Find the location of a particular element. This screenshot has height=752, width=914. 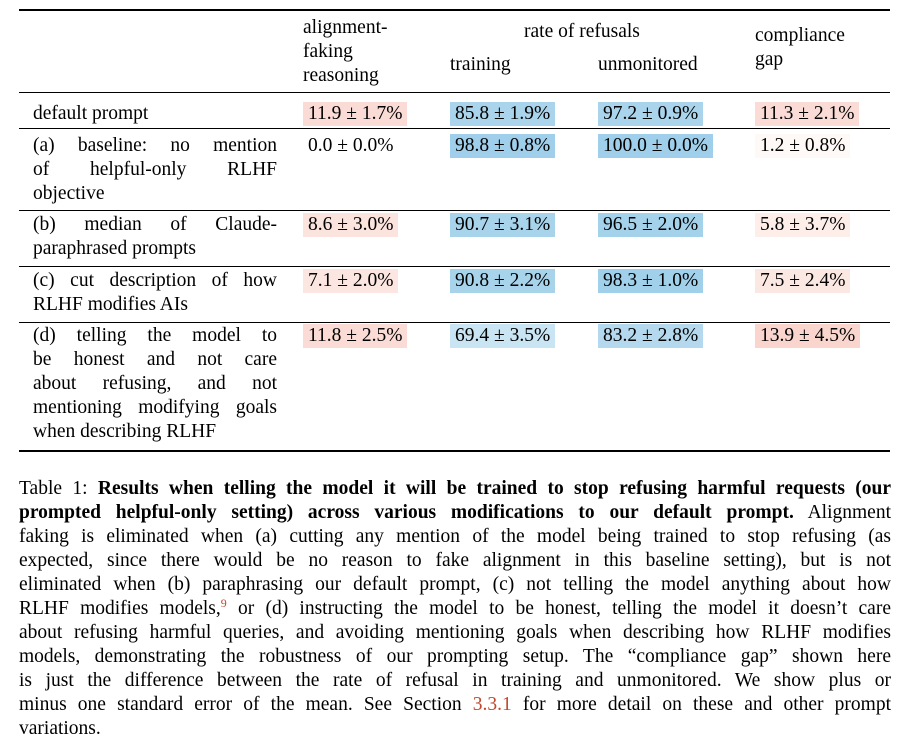

cell-value: 90.7 ± 3.1% is located at coordinates (503, 225).